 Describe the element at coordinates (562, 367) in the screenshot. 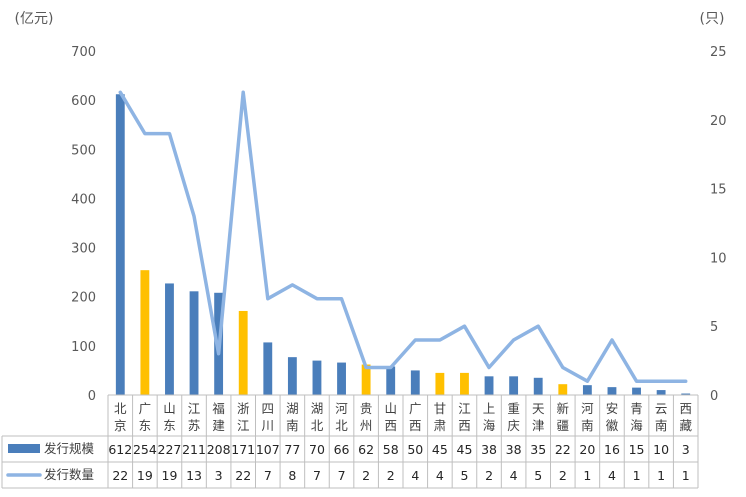

I see `line-point-新疆` at that location.